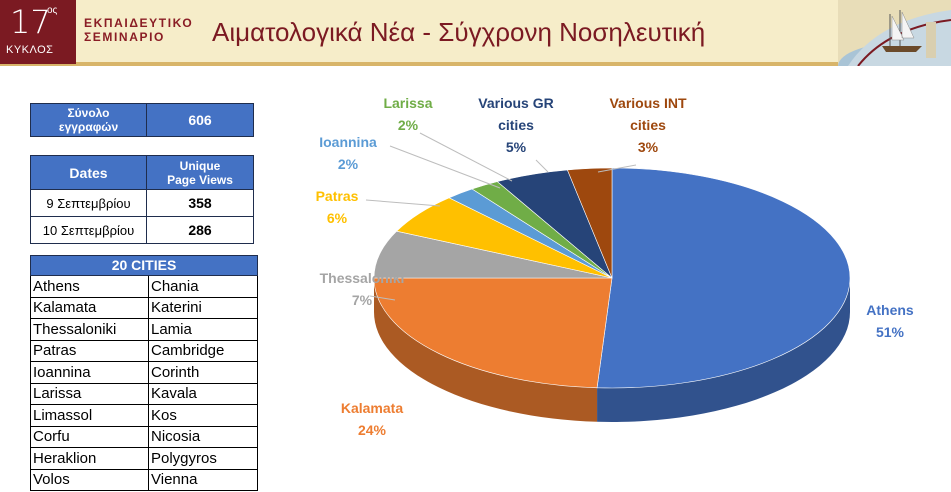 Image resolution: width=951 pixels, height=492 pixels. I want to click on slice-label: Patras, so click(337, 196).